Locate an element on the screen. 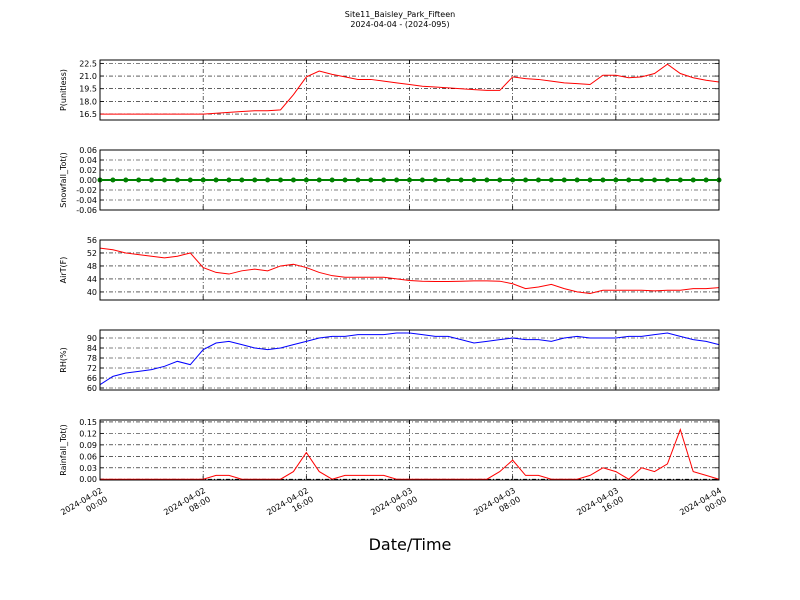  y-tick-label: -0.06 is located at coordinates (86, 210).